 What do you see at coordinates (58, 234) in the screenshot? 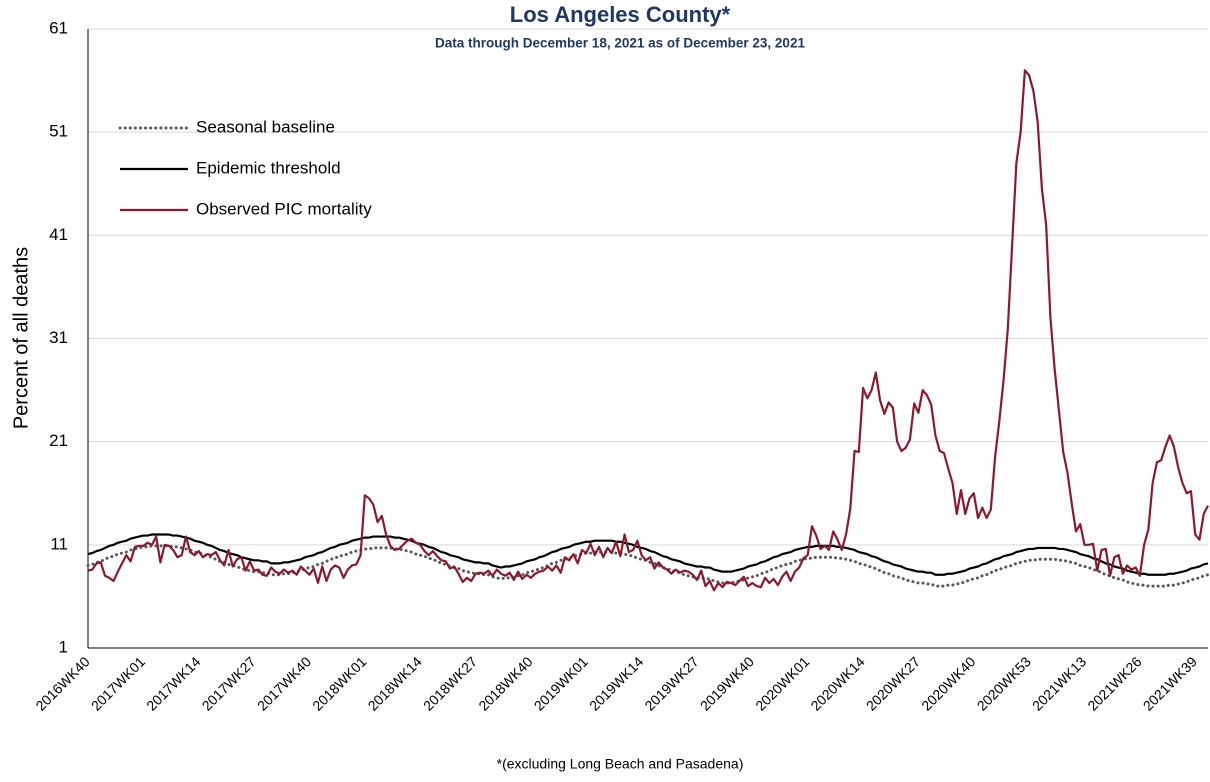
I see `y-tick-label: 41` at bounding box center [58, 234].